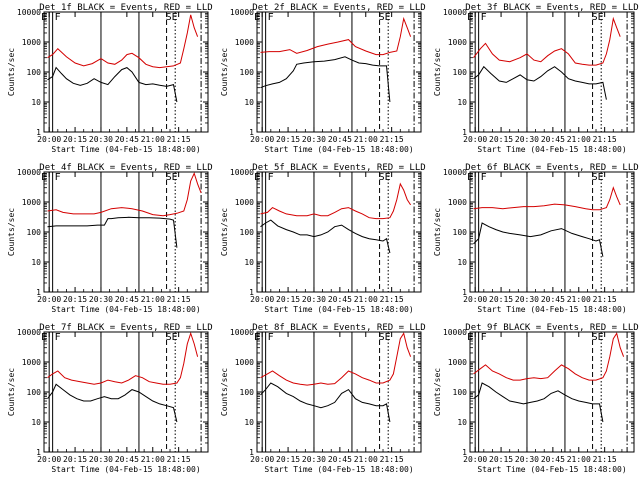 The width and height of the screenshot is (640, 480). What do you see at coordinates (338, 8) in the screenshot?
I see `panel-title: Det 2f BLACK = Events, RED = LLD` at bounding box center [338, 8].